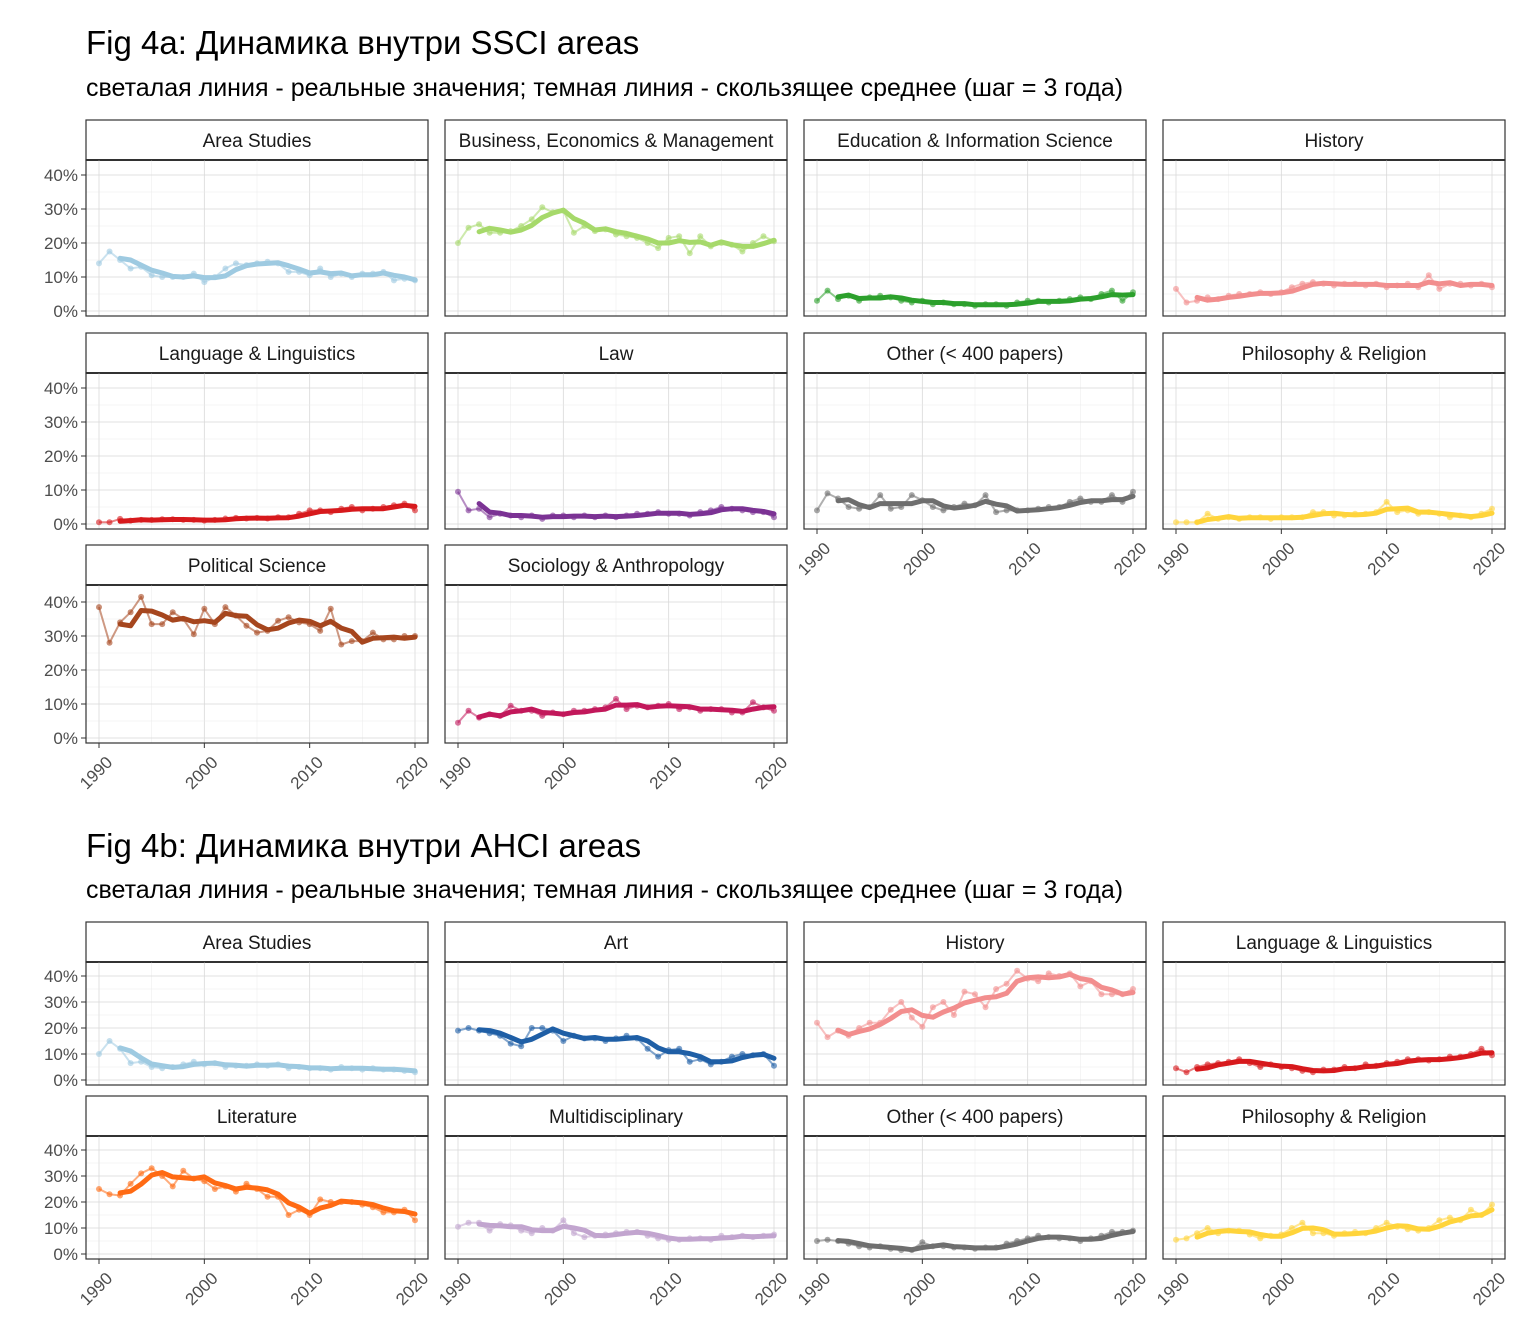 The width and height of the screenshot is (1536, 1344). What do you see at coordinates (1334, 218) in the screenshot?
I see `fig4a-history-panel: History` at bounding box center [1334, 218].